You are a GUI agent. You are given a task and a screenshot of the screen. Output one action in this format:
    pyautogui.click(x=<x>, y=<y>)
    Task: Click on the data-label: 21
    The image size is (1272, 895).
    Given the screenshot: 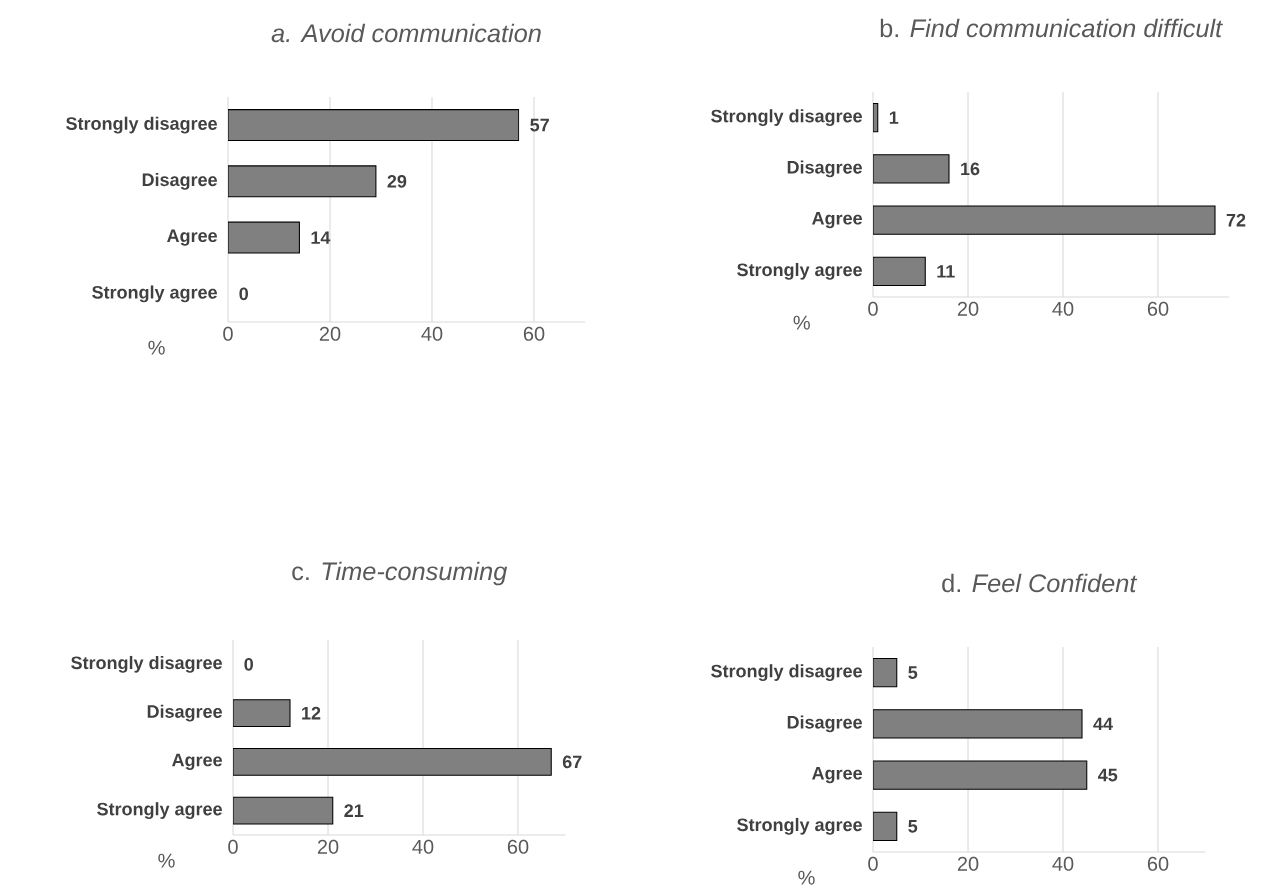 What is the action you would take?
    pyautogui.click(x=354, y=810)
    